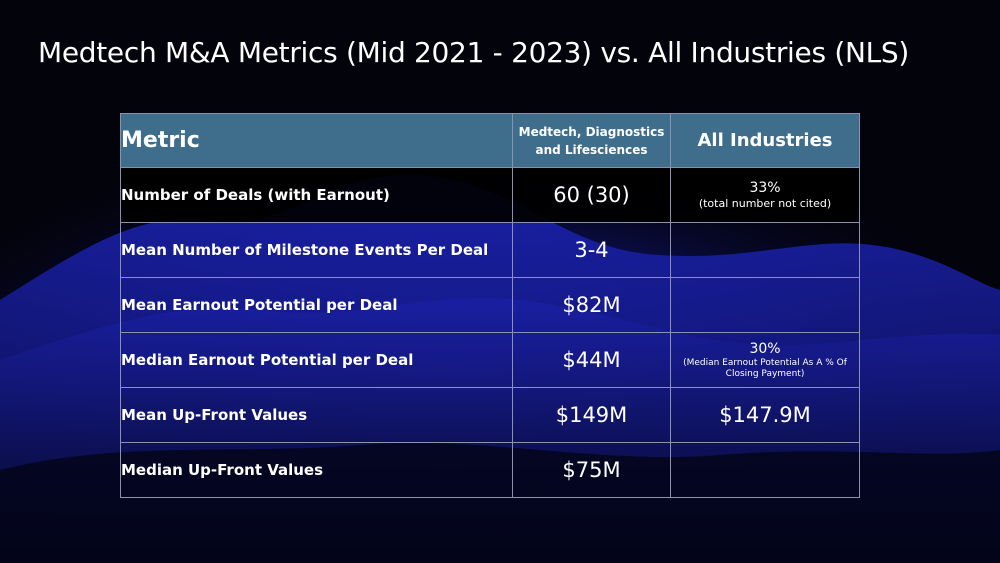 The image size is (1000, 563). I want to click on all-industries-main: 33%, so click(765, 187).